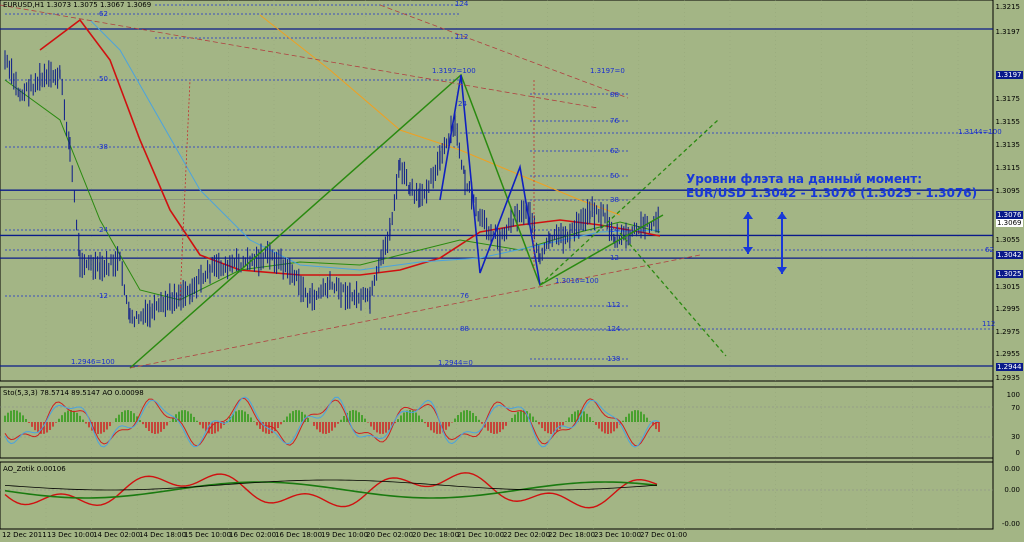  What do you see at coordinates (93, 362) in the screenshot?
I see `fib-label: 1.2946=100` at bounding box center [93, 362].